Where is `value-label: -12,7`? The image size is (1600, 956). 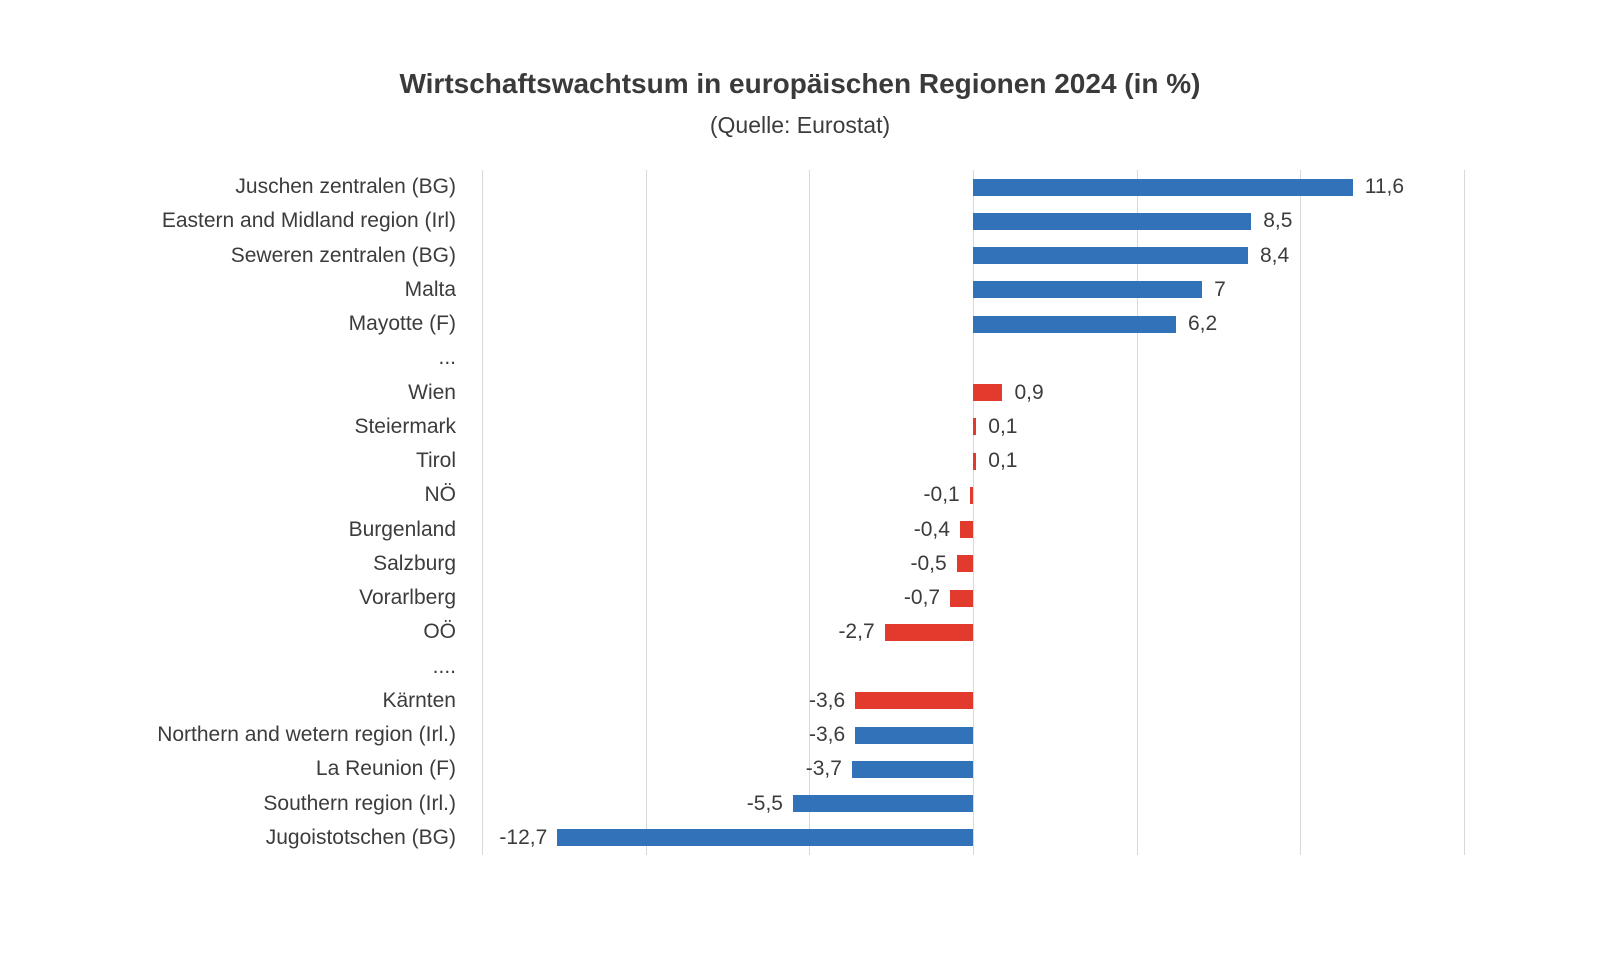
value-label: -12,7 is located at coordinates (523, 837).